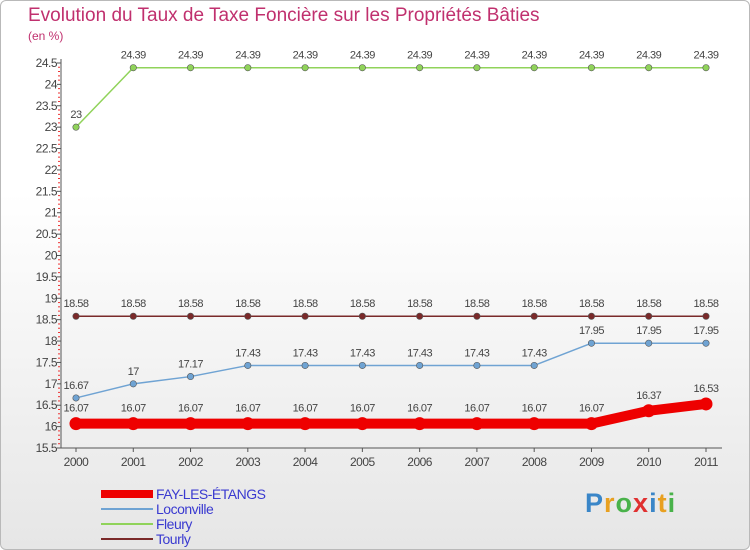 The image size is (750, 550). What do you see at coordinates (190, 365) in the screenshot?
I see `data-label: 17.17` at bounding box center [190, 365].